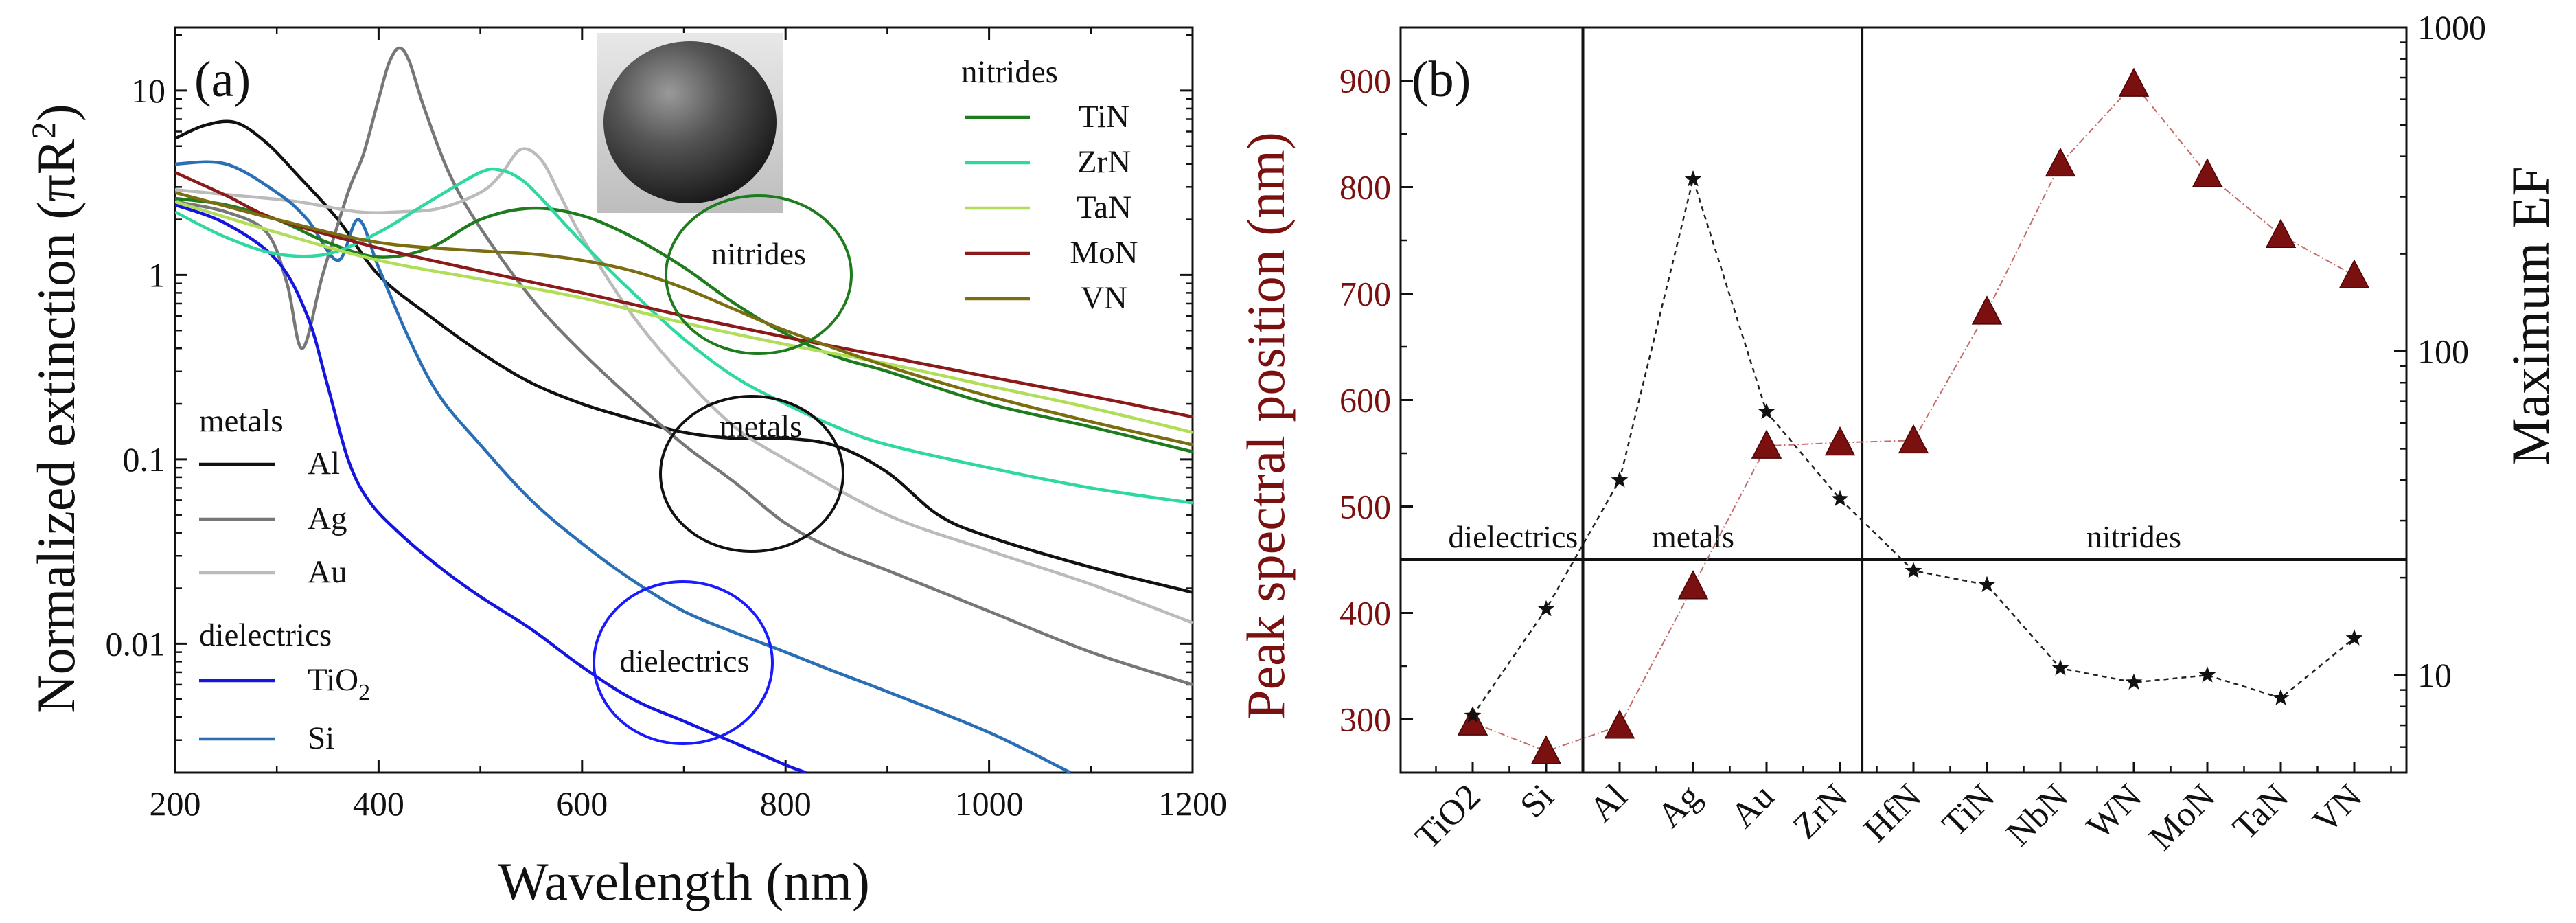 The width and height of the screenshot is (2576, 923). What do you see at coordinates (222, 80) in the screenshot?
I see `panel-label-a: (a)` at bounding box center [222, 80].